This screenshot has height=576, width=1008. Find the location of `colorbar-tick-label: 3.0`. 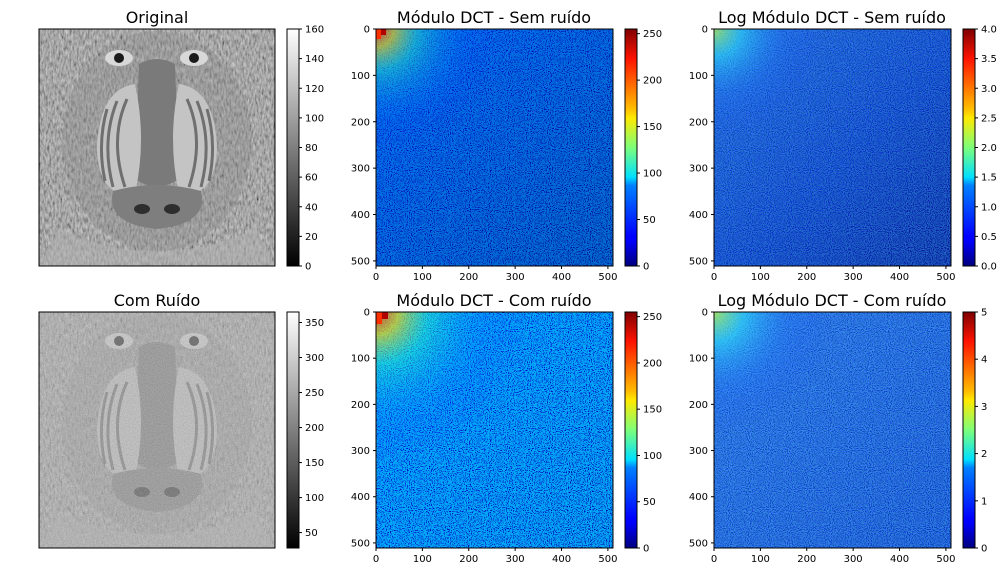

colorbar-tick-label: 3.0 is located at coordinates (989, 89).